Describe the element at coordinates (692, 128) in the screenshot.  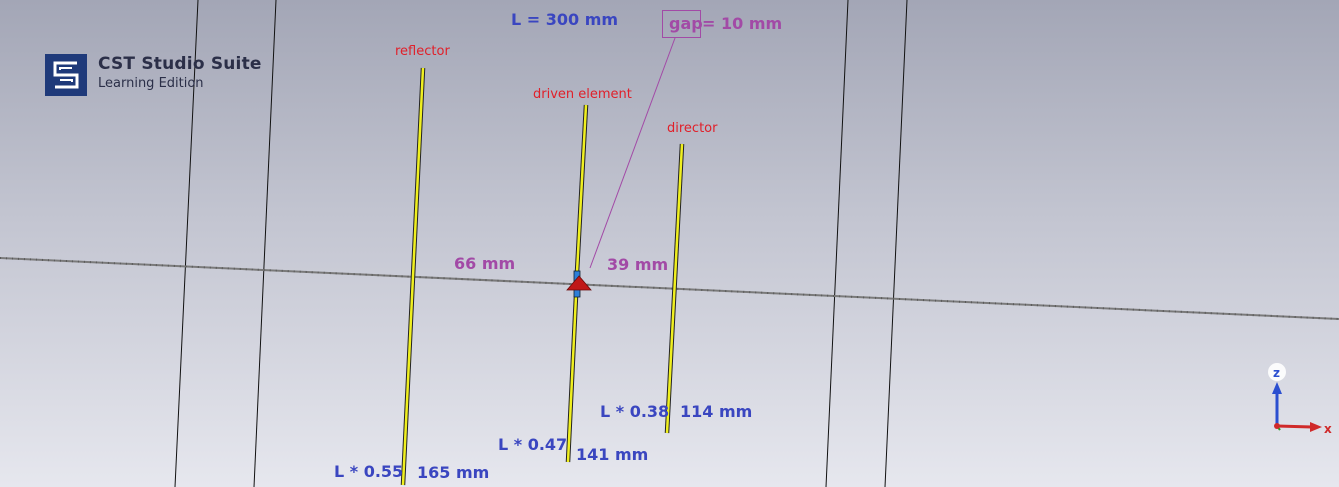
I see `director-label: director` at that location.